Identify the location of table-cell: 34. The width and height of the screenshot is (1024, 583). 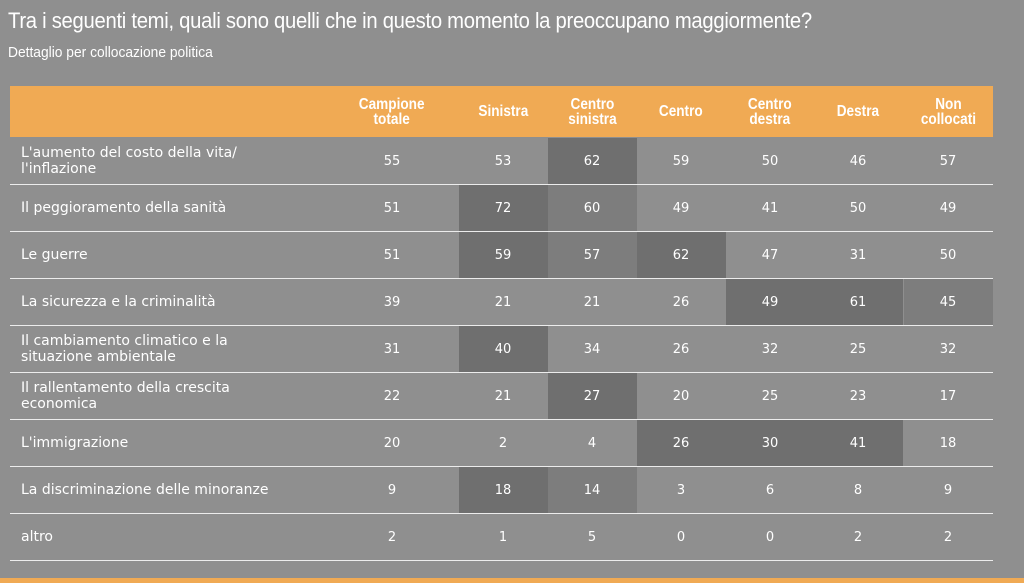
(592, 349).